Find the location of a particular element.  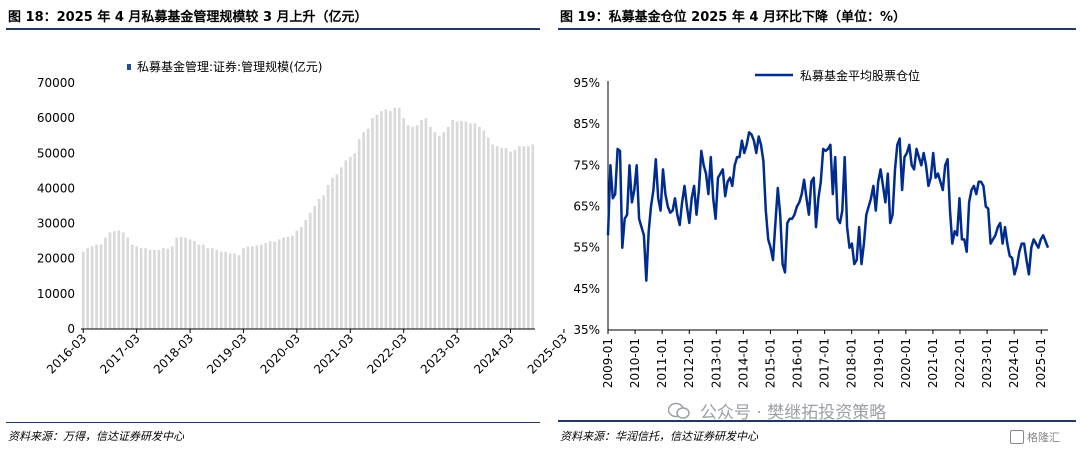

line-y-tick-label: 65% is located at coordinates (586, 207).